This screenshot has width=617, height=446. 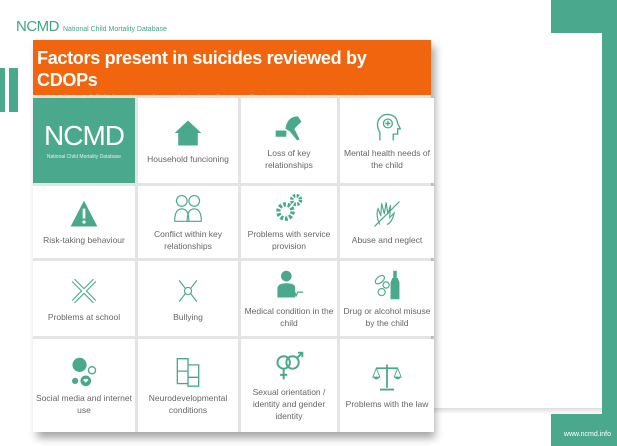 What do you see at coordinates (188, 240) in the screenshot?
I see `factor-label: Conflict within key relationships` at bounding box center [188, 240].